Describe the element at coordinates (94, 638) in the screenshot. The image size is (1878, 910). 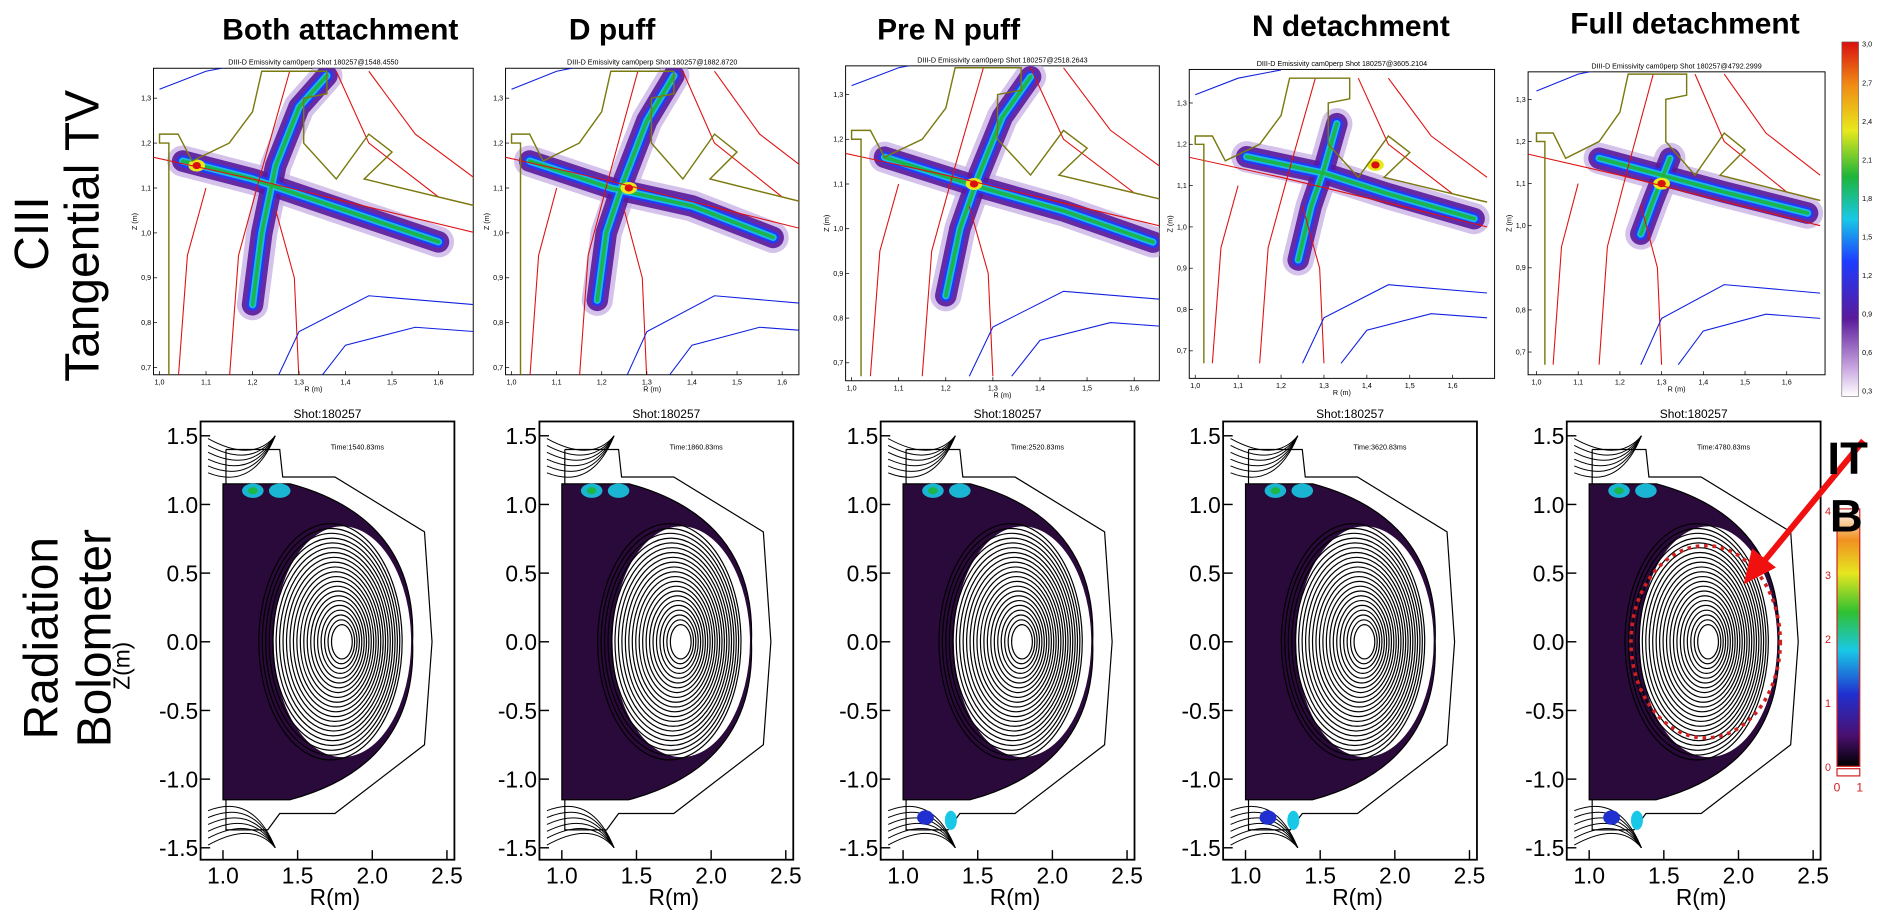
I see `row-label: Bolometer` at that location.